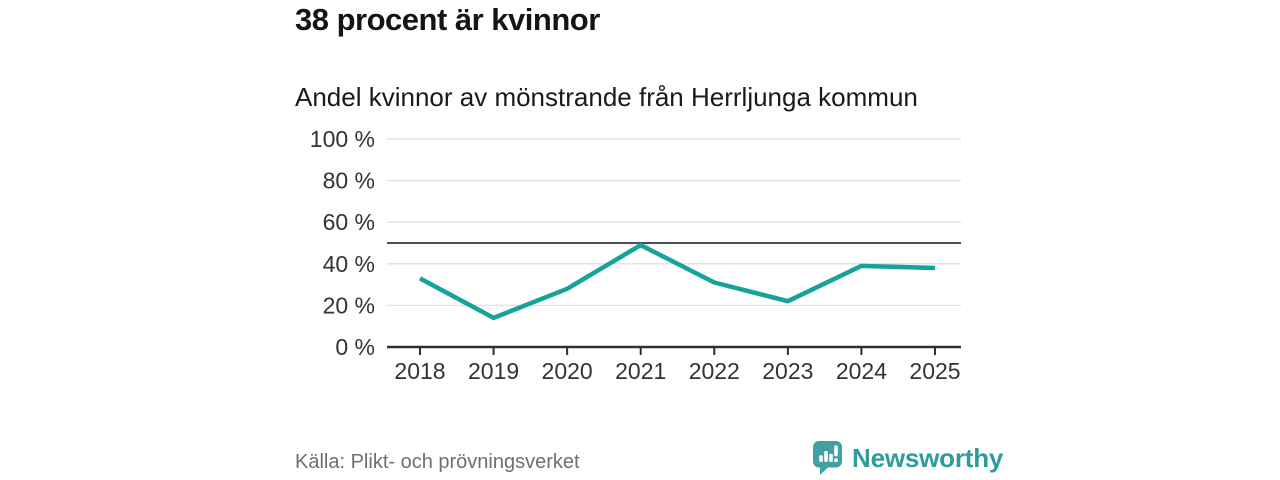  I want to click on x-tick-label: 2018, so click(419, 371).